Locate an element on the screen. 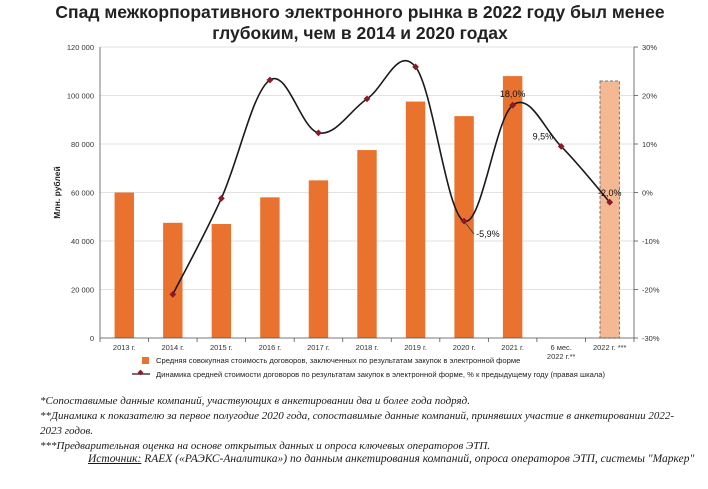 The image size is (708, 489). y-left-tick-label: 100 000 is located at coordinates (80, 96).